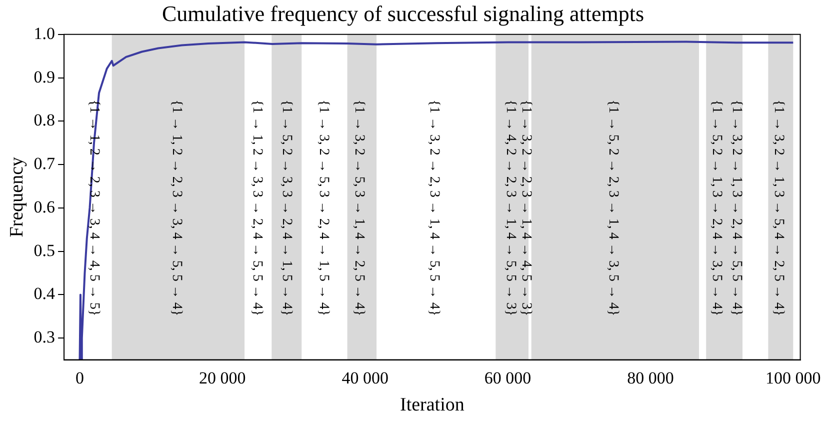 Image resolution: width=824 pixels, height=421 pixels. What do you see at coordinates (324, 208) in the screenshot?
I see `annotation: {1 → 3, 2 → 5, 3 → 2, 4 → 1, 5 → 4}` at bounding box center [324, 208].